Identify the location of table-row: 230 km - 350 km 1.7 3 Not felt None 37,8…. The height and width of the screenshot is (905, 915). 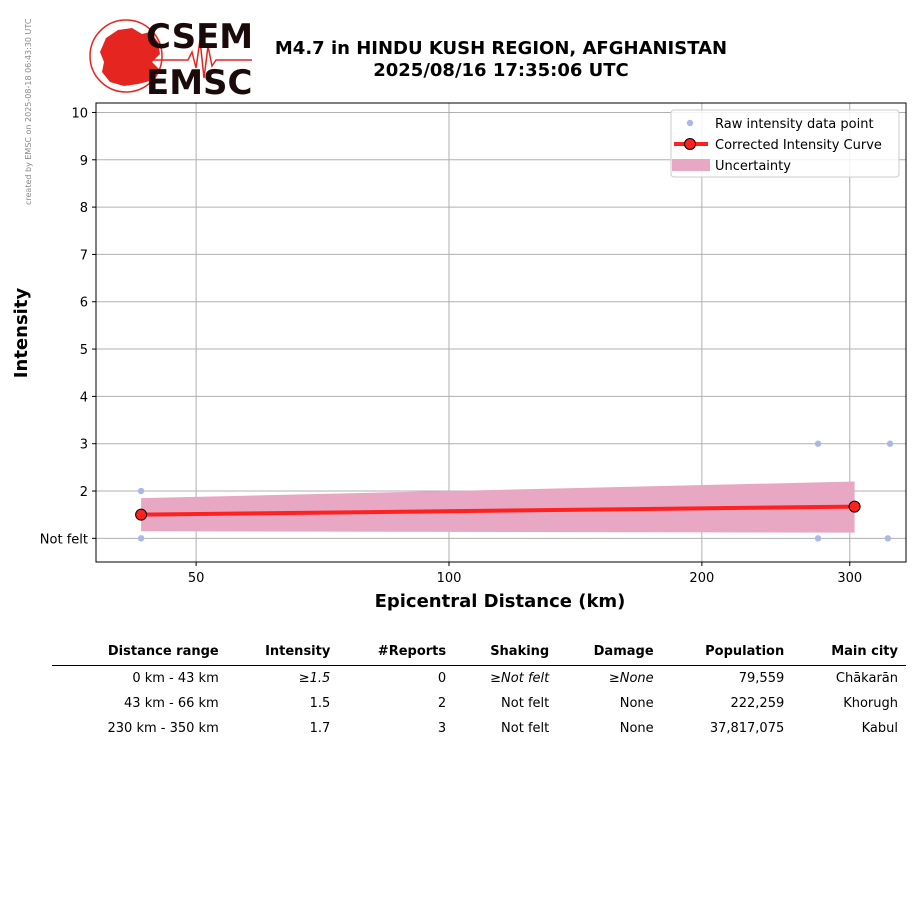
(479, 728).